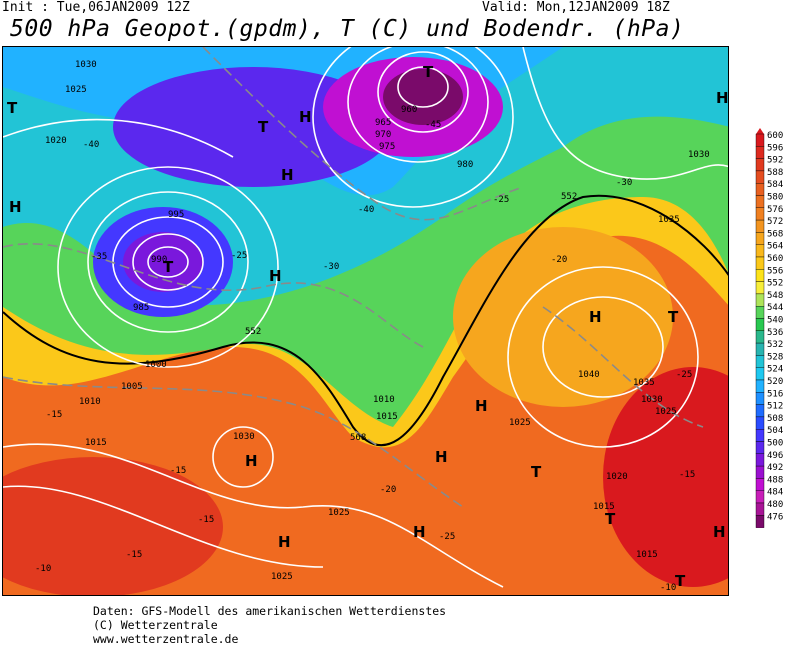  What do you see at coordinates (775, 444) in the screenshot?
I see `legend-level-label: 500` at bounding box center [775, 444].